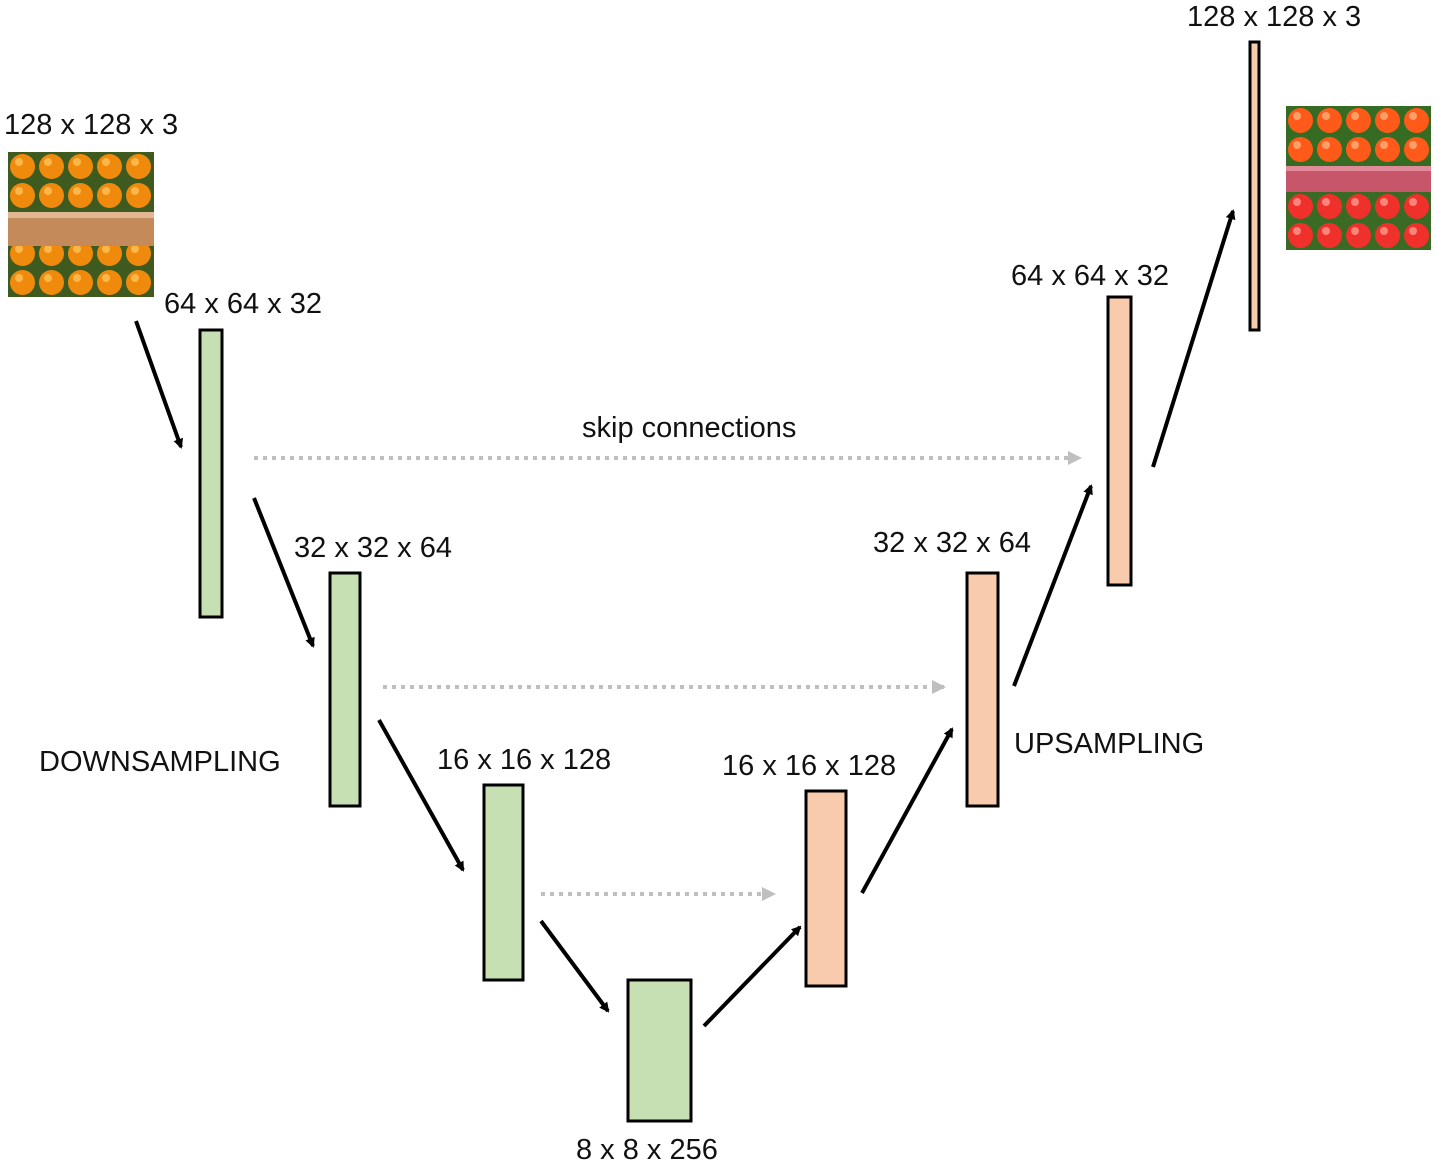 The width and height of the screenshot is (1439, 1172). Describe the element at coordinates (1254, 186) in the screenshot. I see `output-block` at that location.